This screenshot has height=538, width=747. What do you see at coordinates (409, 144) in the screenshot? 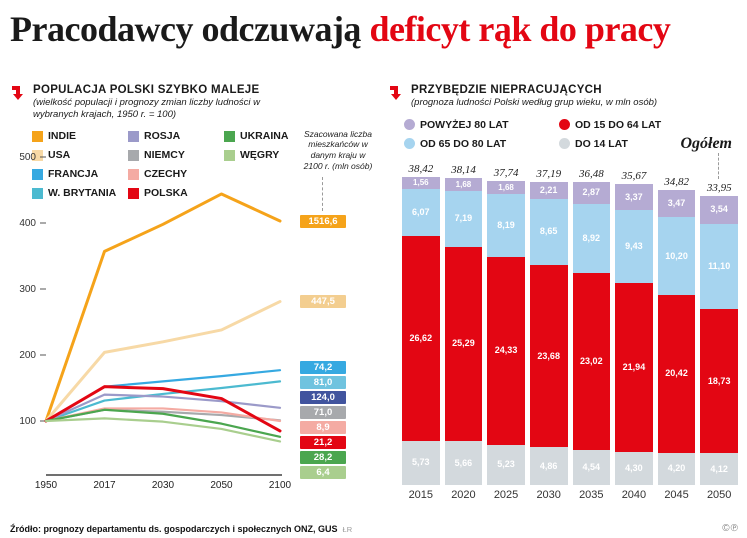
I see `legend-swatch-od-65-do-80-lat` at bounding box center [409, 144].